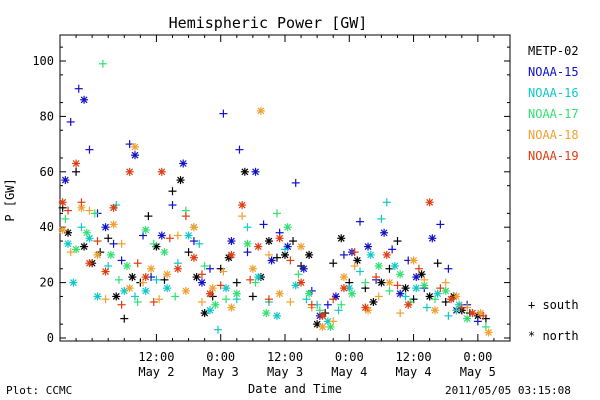 The image size is (600, 400). What do you see at coordinates (220, 357) in the screenshot?
I see `x-tick-time-label: 0:00` at bounding box center [220, 357].